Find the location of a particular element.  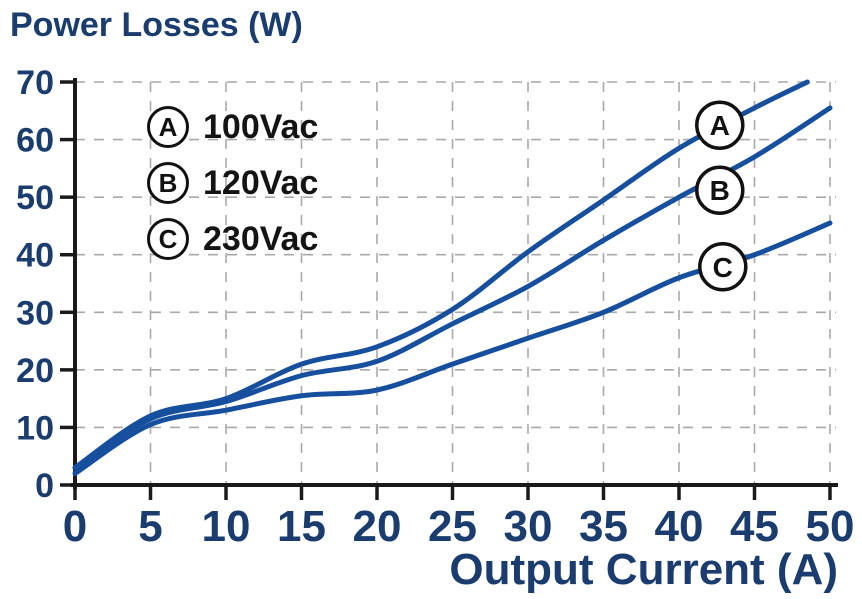

series-c-label: 230Vac is located at coordinates (261, 239).